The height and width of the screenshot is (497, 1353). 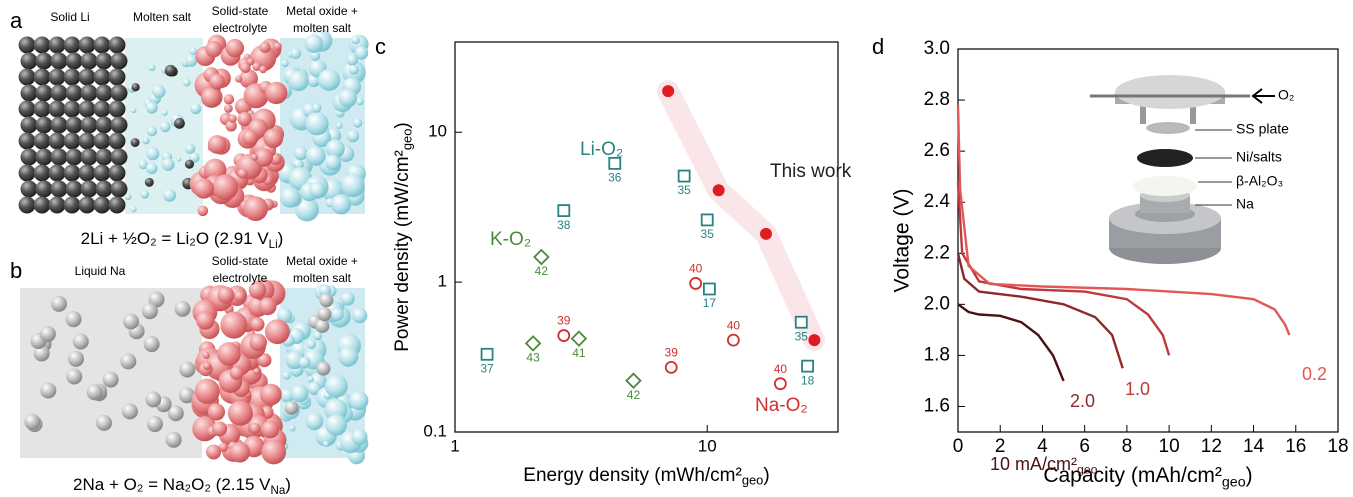 I want to click on highlight-band, so click(x=741, y=215).